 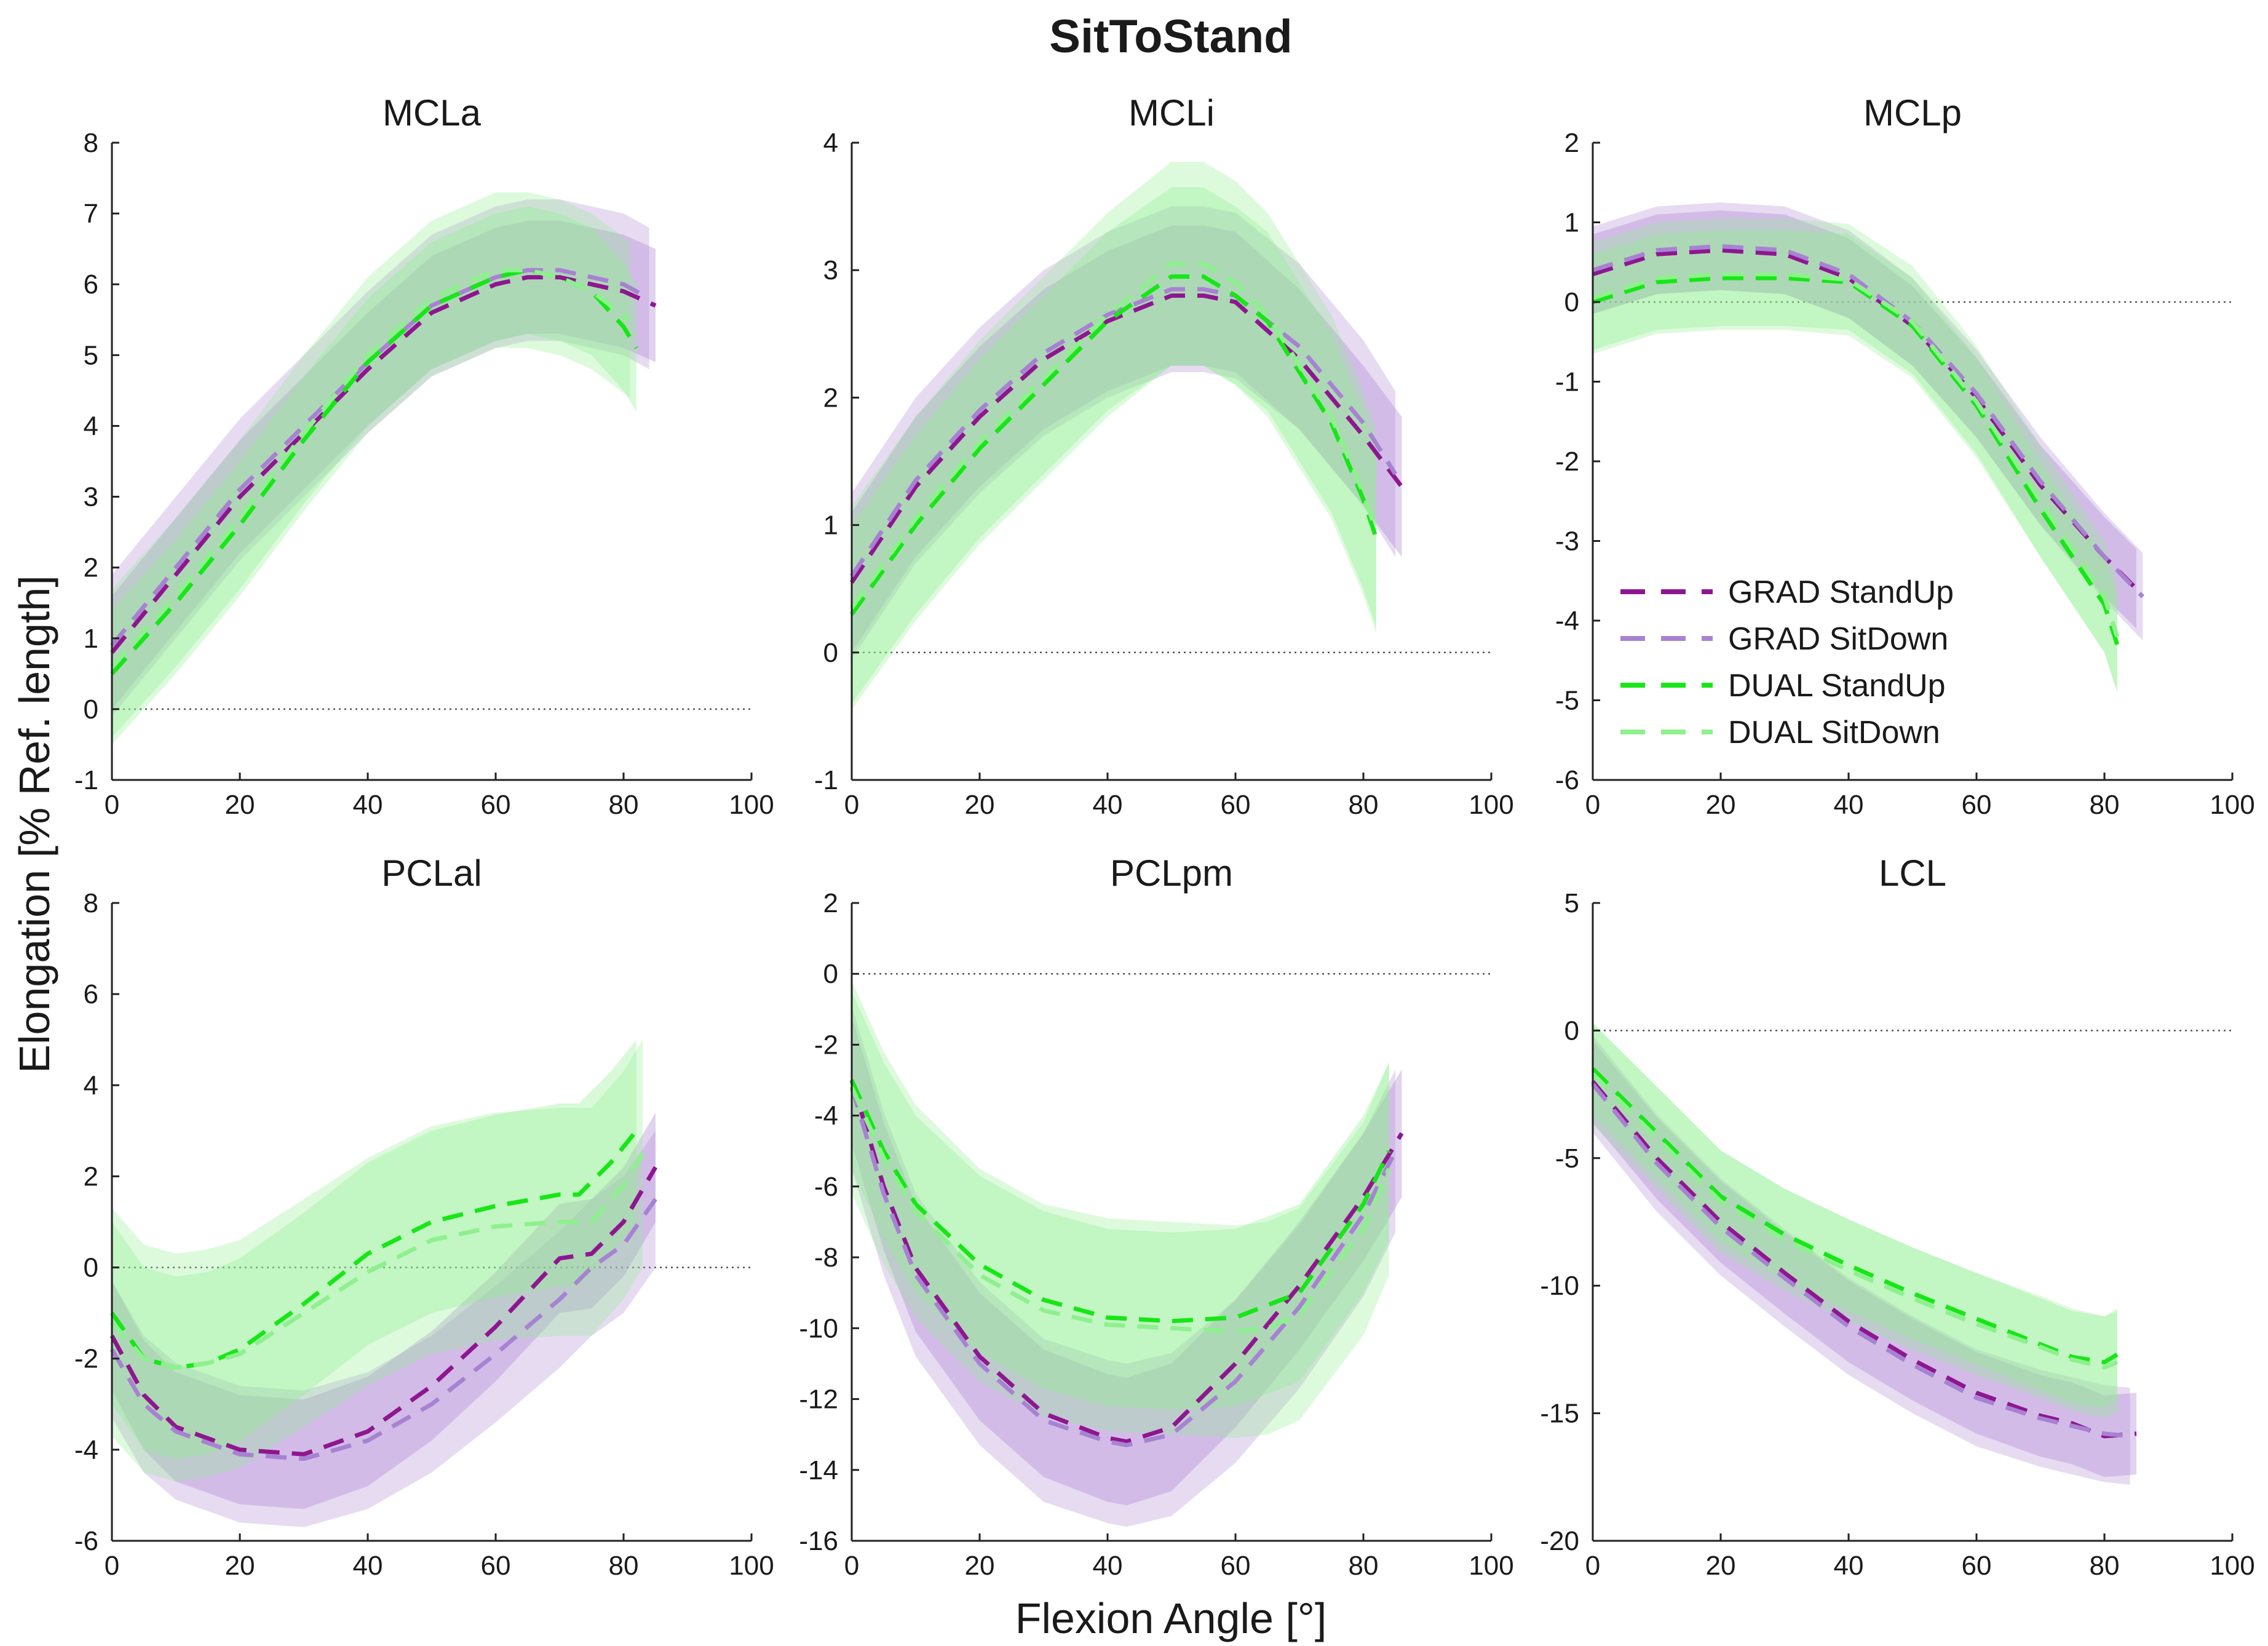 I want to click on y-tick-label: -16, so click(x=818, y=1541).